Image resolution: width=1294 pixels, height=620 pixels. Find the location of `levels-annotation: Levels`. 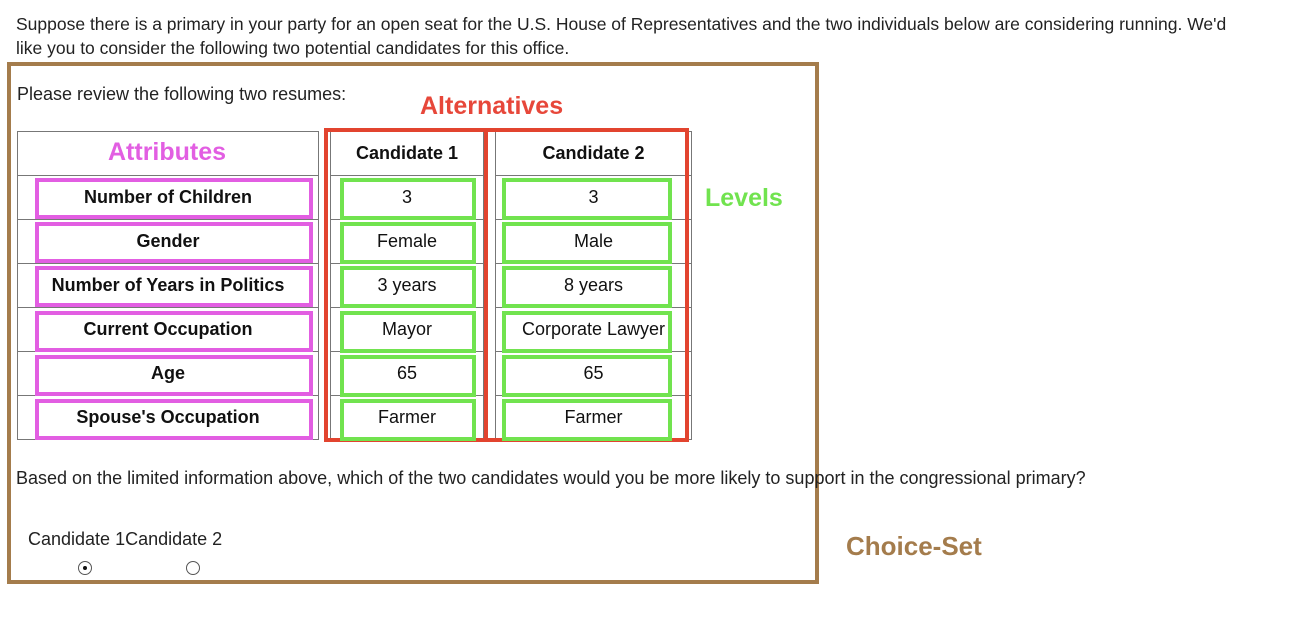

levels-annotation: Levels is located at coordinates (744, 198).